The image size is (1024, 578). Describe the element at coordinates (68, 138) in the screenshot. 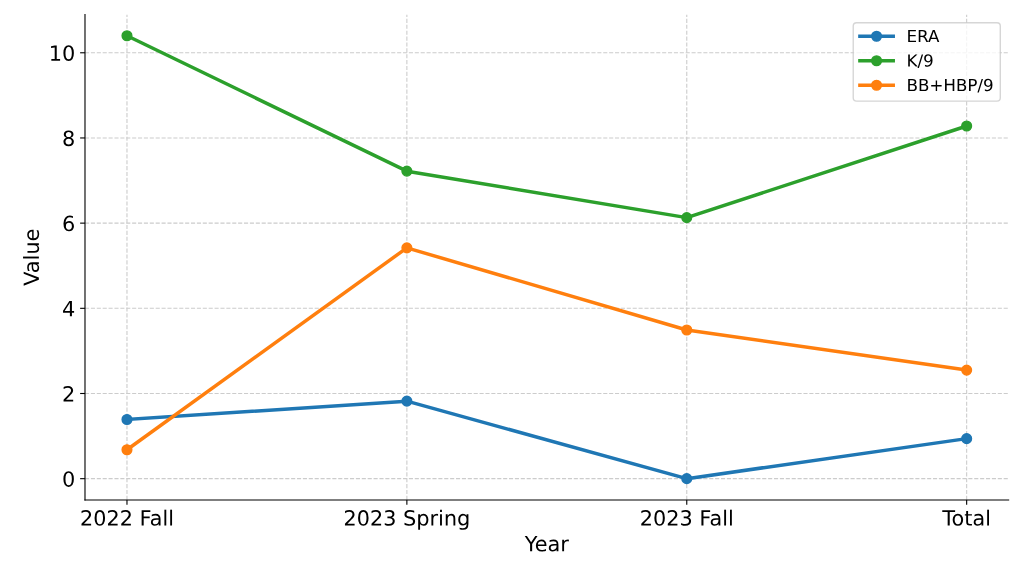

I see `y-tick-label: 8` at that location.